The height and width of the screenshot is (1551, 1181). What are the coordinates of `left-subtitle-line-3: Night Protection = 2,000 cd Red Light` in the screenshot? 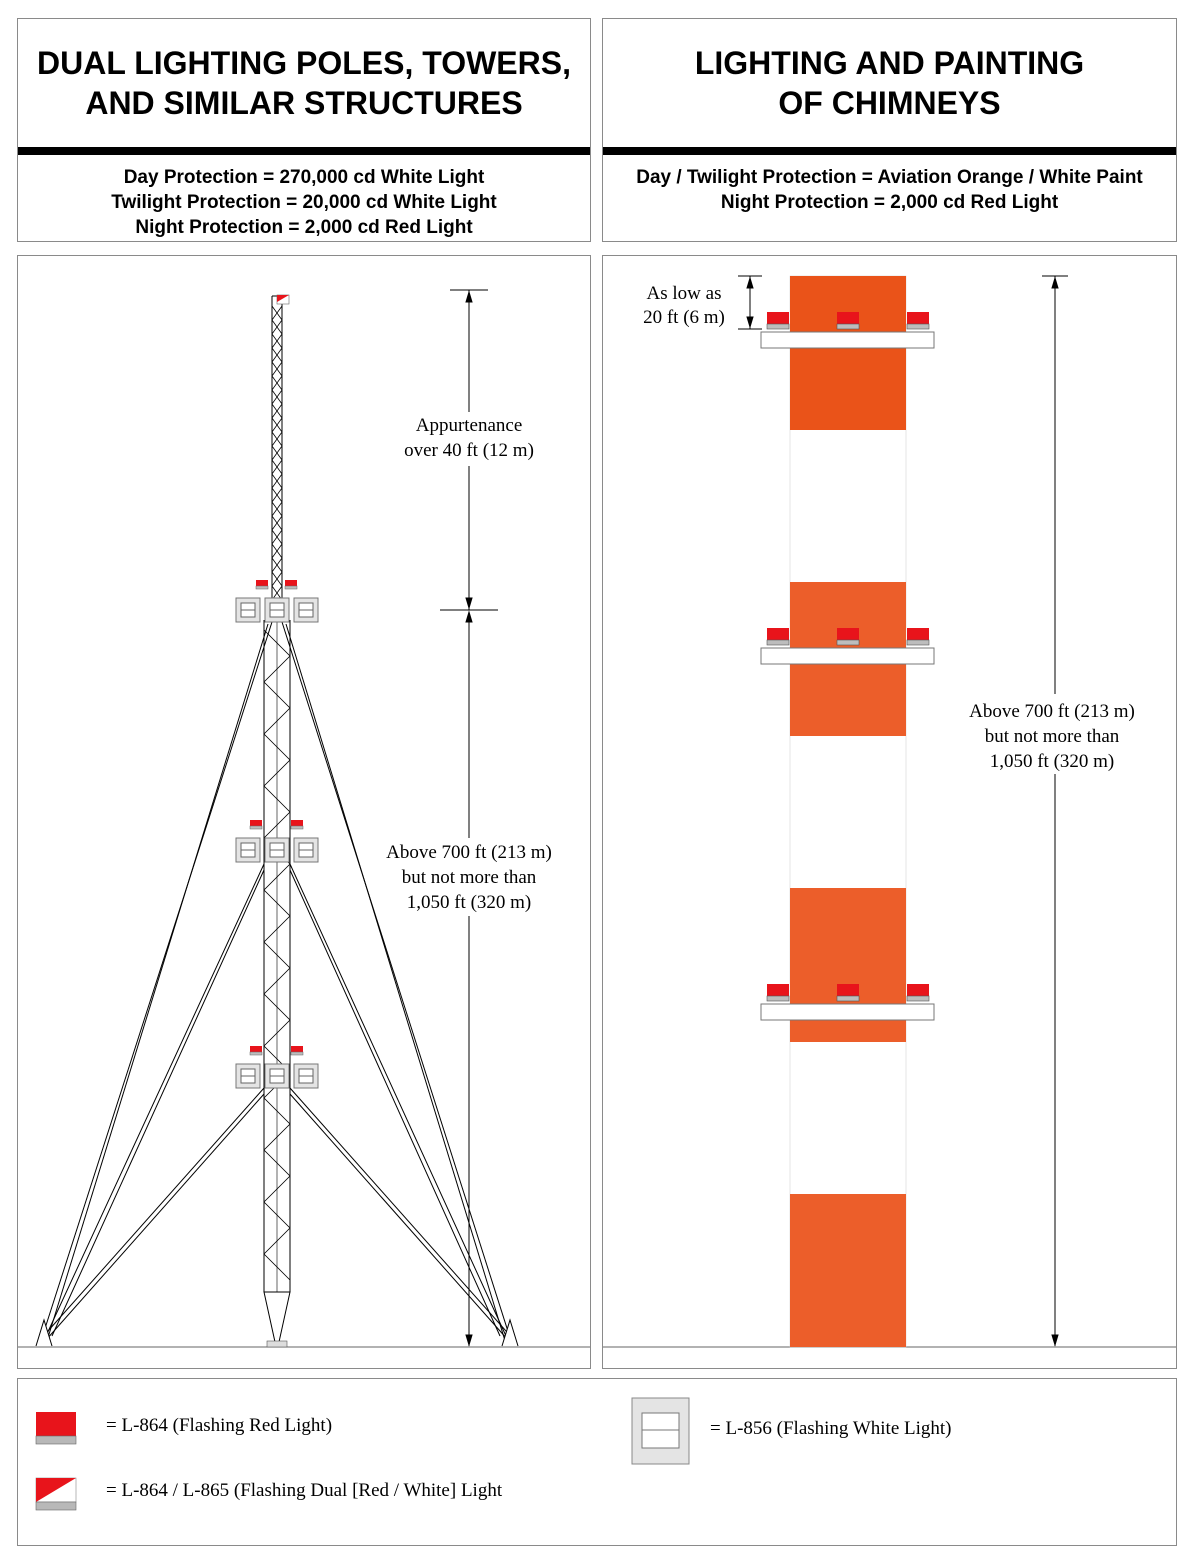 It's located at (304, 227).